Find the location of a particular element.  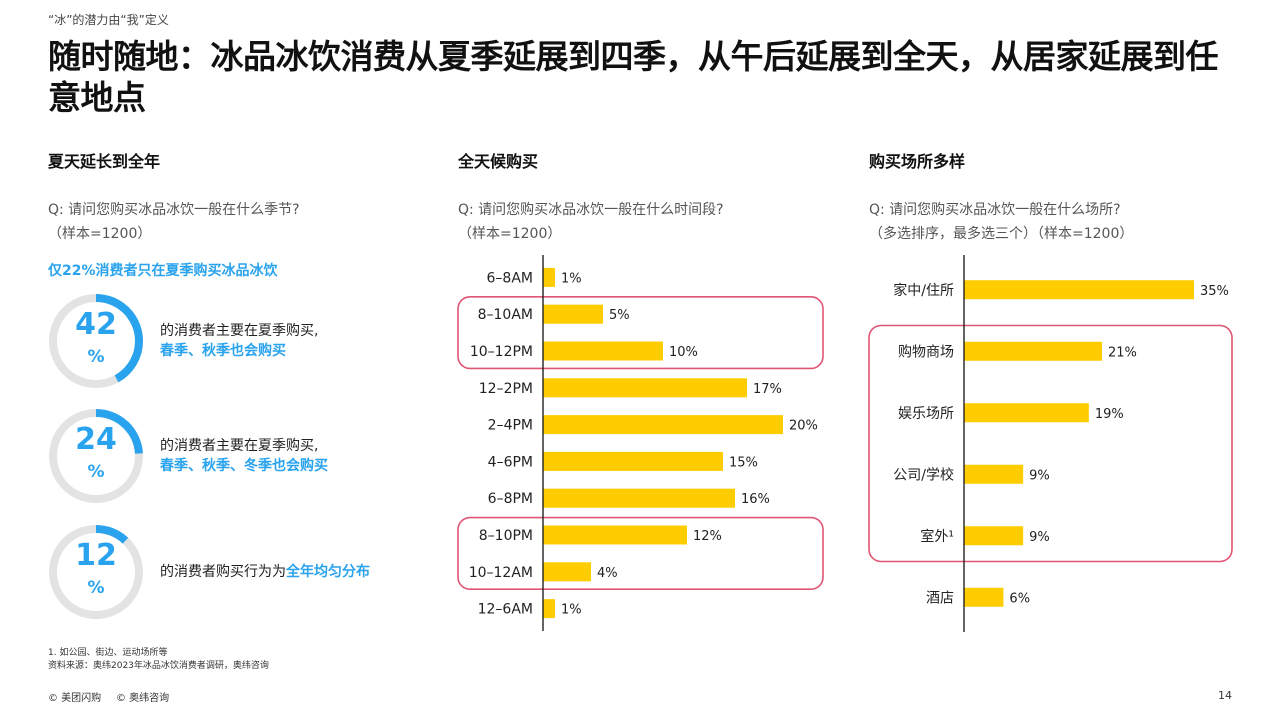

ring-value: 42 is located at coordinates (96, 324).